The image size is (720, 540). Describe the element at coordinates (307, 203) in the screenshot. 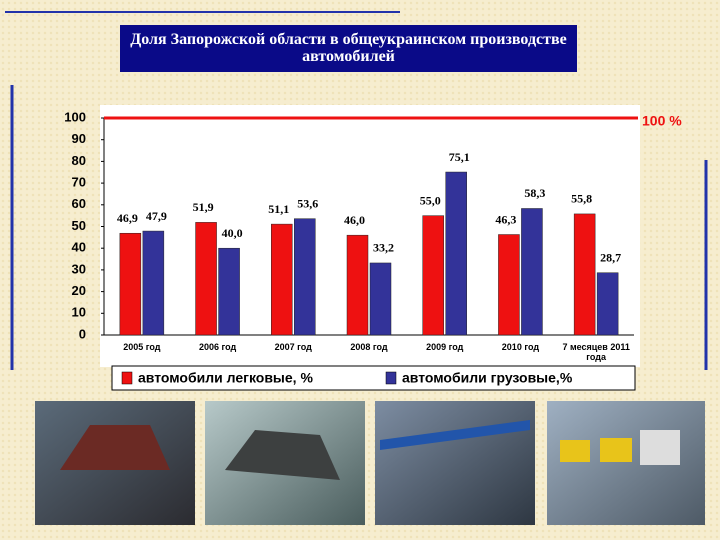

I see `value-label: 53,6` at that location.